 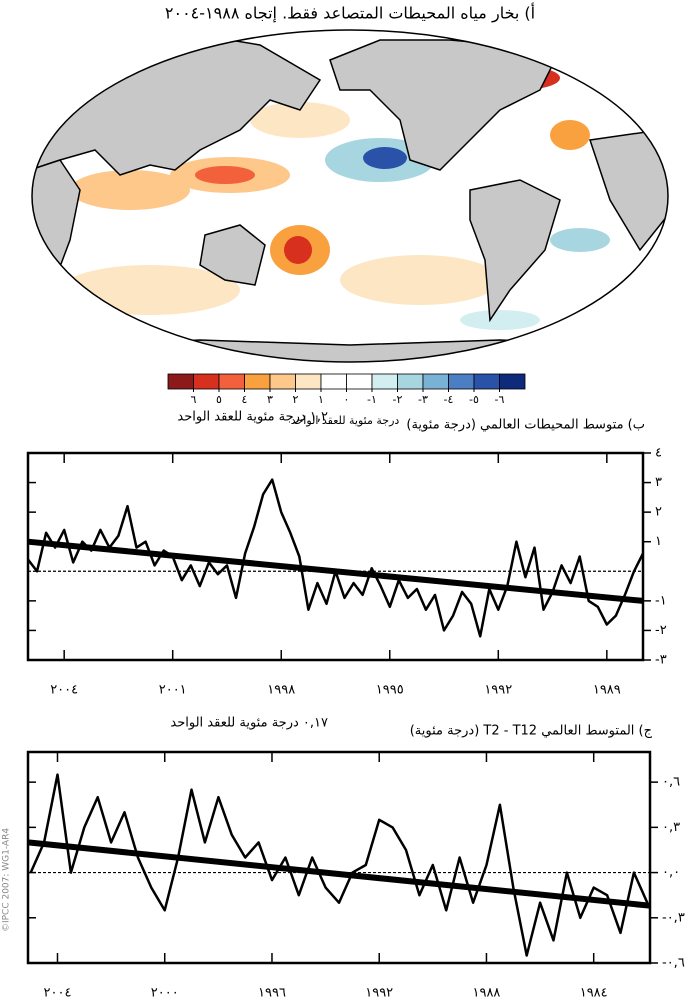 I want to click on x-tick-label: ٢٠٠١, so click(x=173, y=690).